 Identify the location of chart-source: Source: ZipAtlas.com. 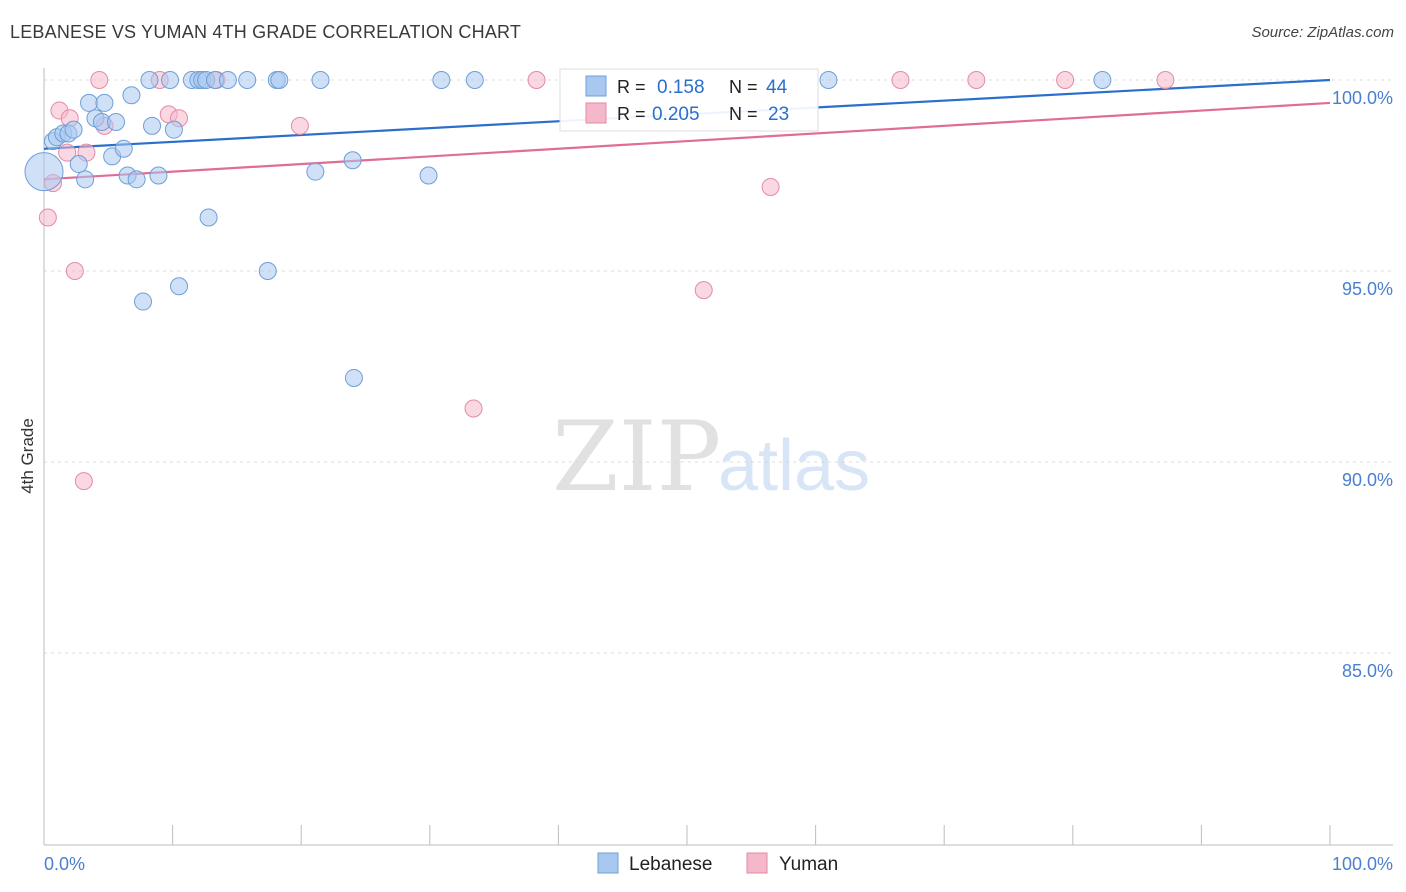
(1322, 32).